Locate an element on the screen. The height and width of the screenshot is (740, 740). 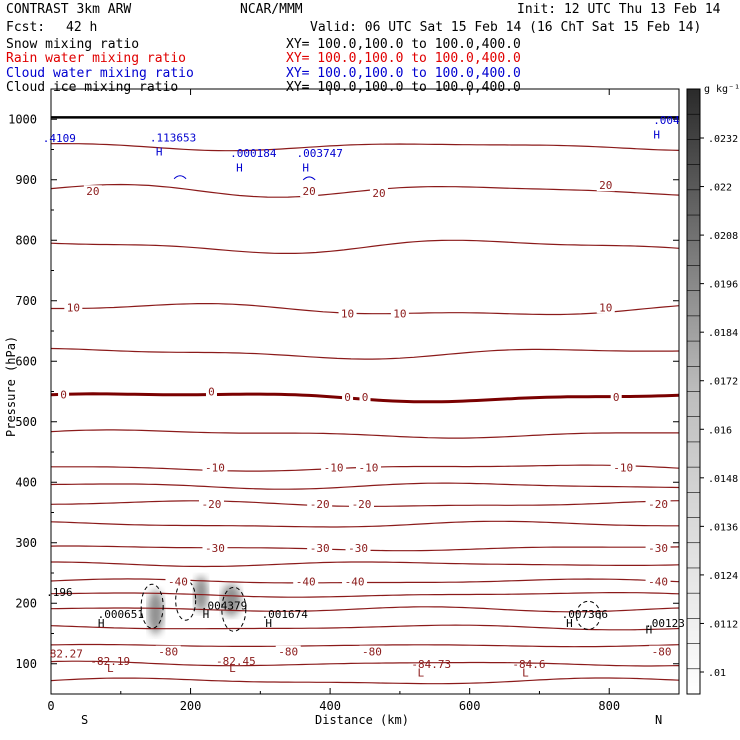
x-tick-label: 200 is located at coordinates (191, 706).